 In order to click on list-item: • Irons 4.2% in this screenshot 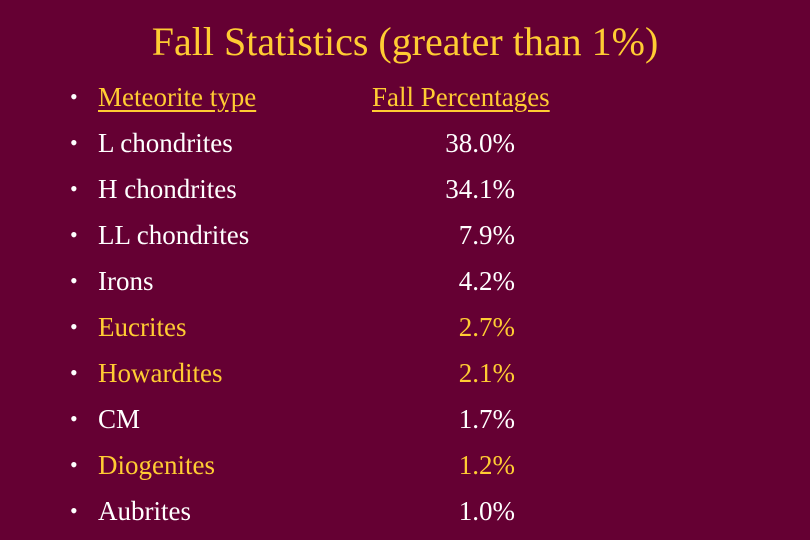, I will do `click(405, 281)`.